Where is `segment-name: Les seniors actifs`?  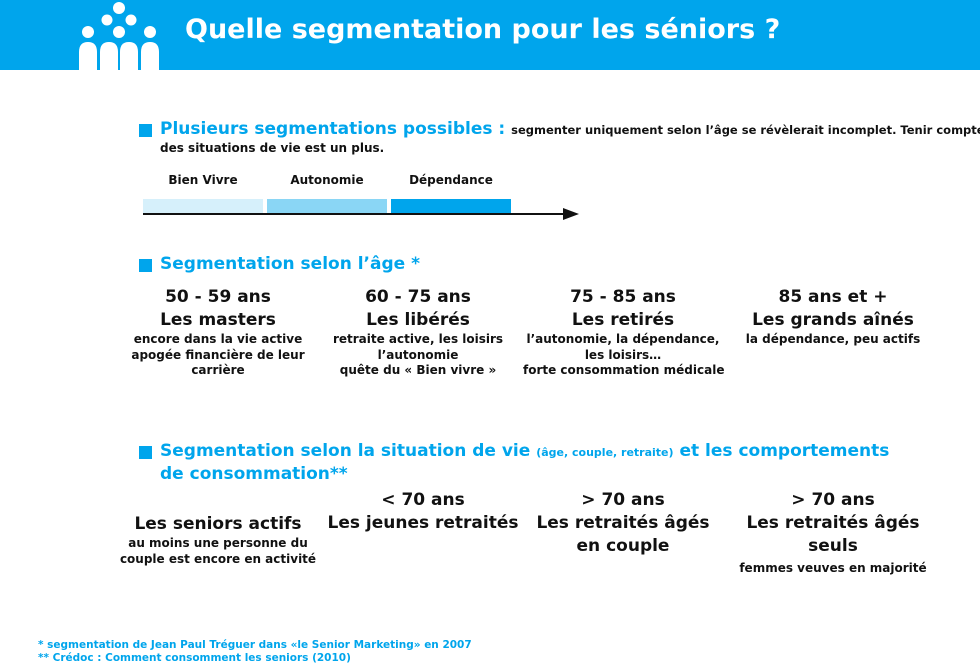 segment-name: Les seniors actifs is located at coordinates (218, 524).